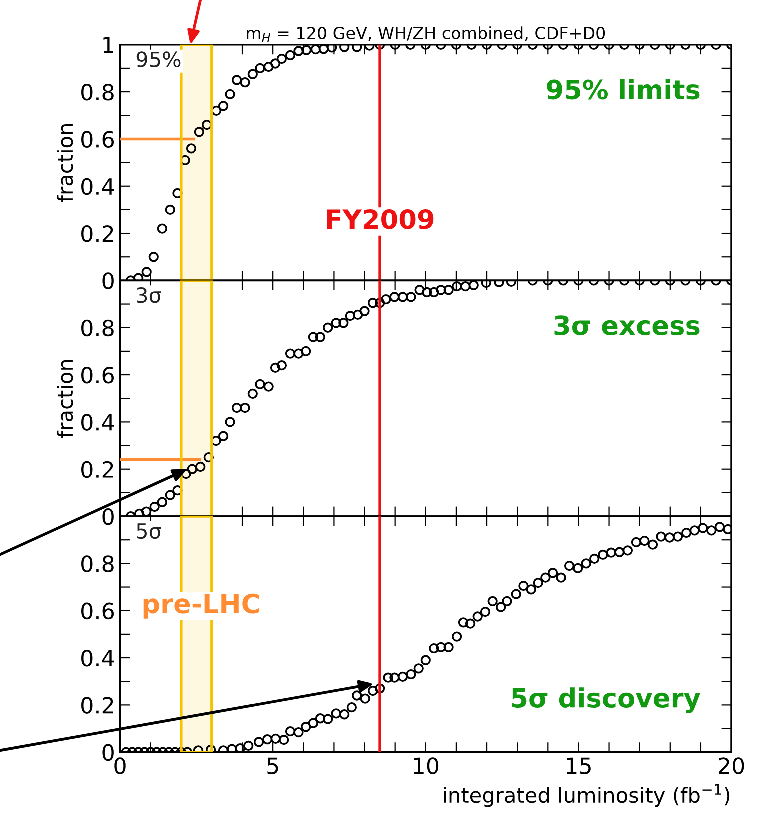 The image size is (766, 816). What do you see at coordinates (606, 701) in the screenshot?
I see `annotation: 5σ discovery` at bounding box center [606, 701].